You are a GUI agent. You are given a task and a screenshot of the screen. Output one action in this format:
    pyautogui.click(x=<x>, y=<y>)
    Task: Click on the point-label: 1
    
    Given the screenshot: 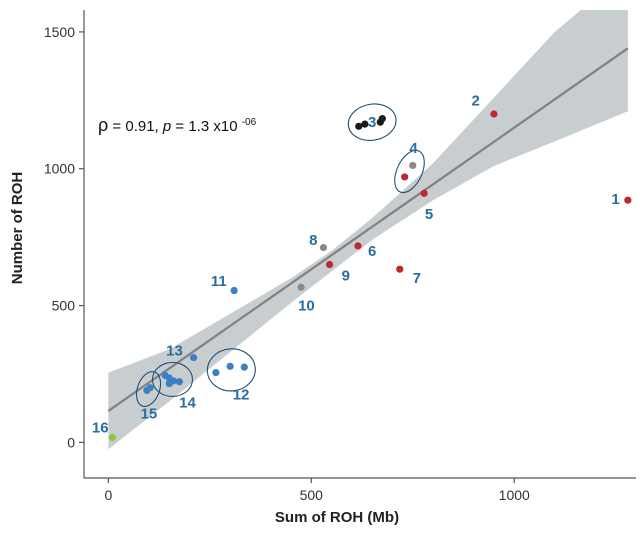 What is the action you would take?
    pyautogui.click(x=615, y=199)
    